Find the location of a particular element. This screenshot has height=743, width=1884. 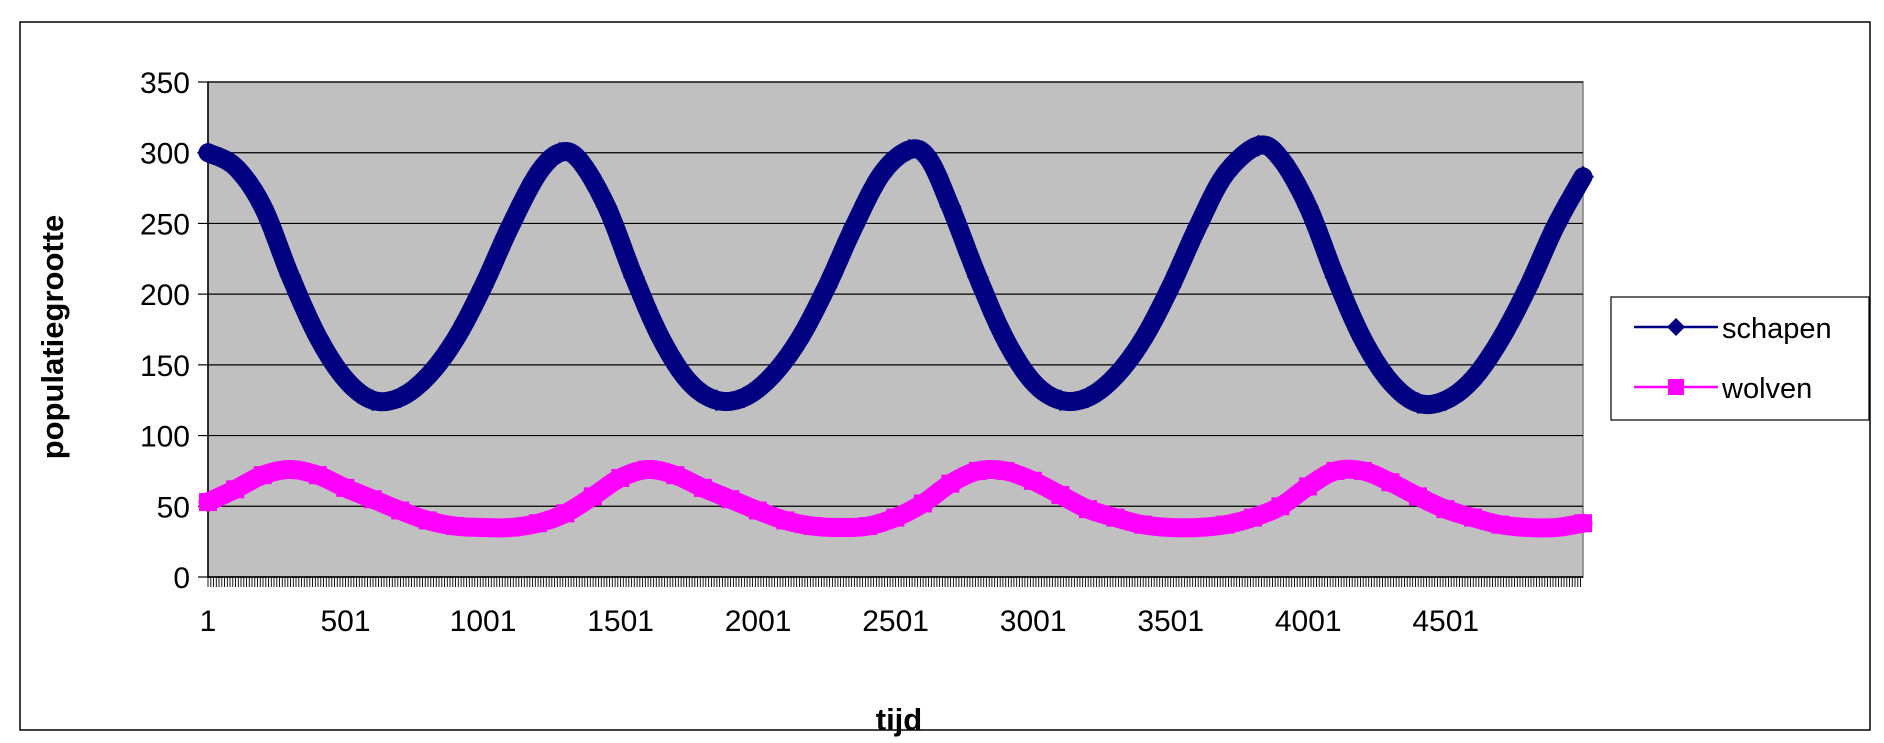

y-tick-label: 200 is located at coordinates (165, 295).